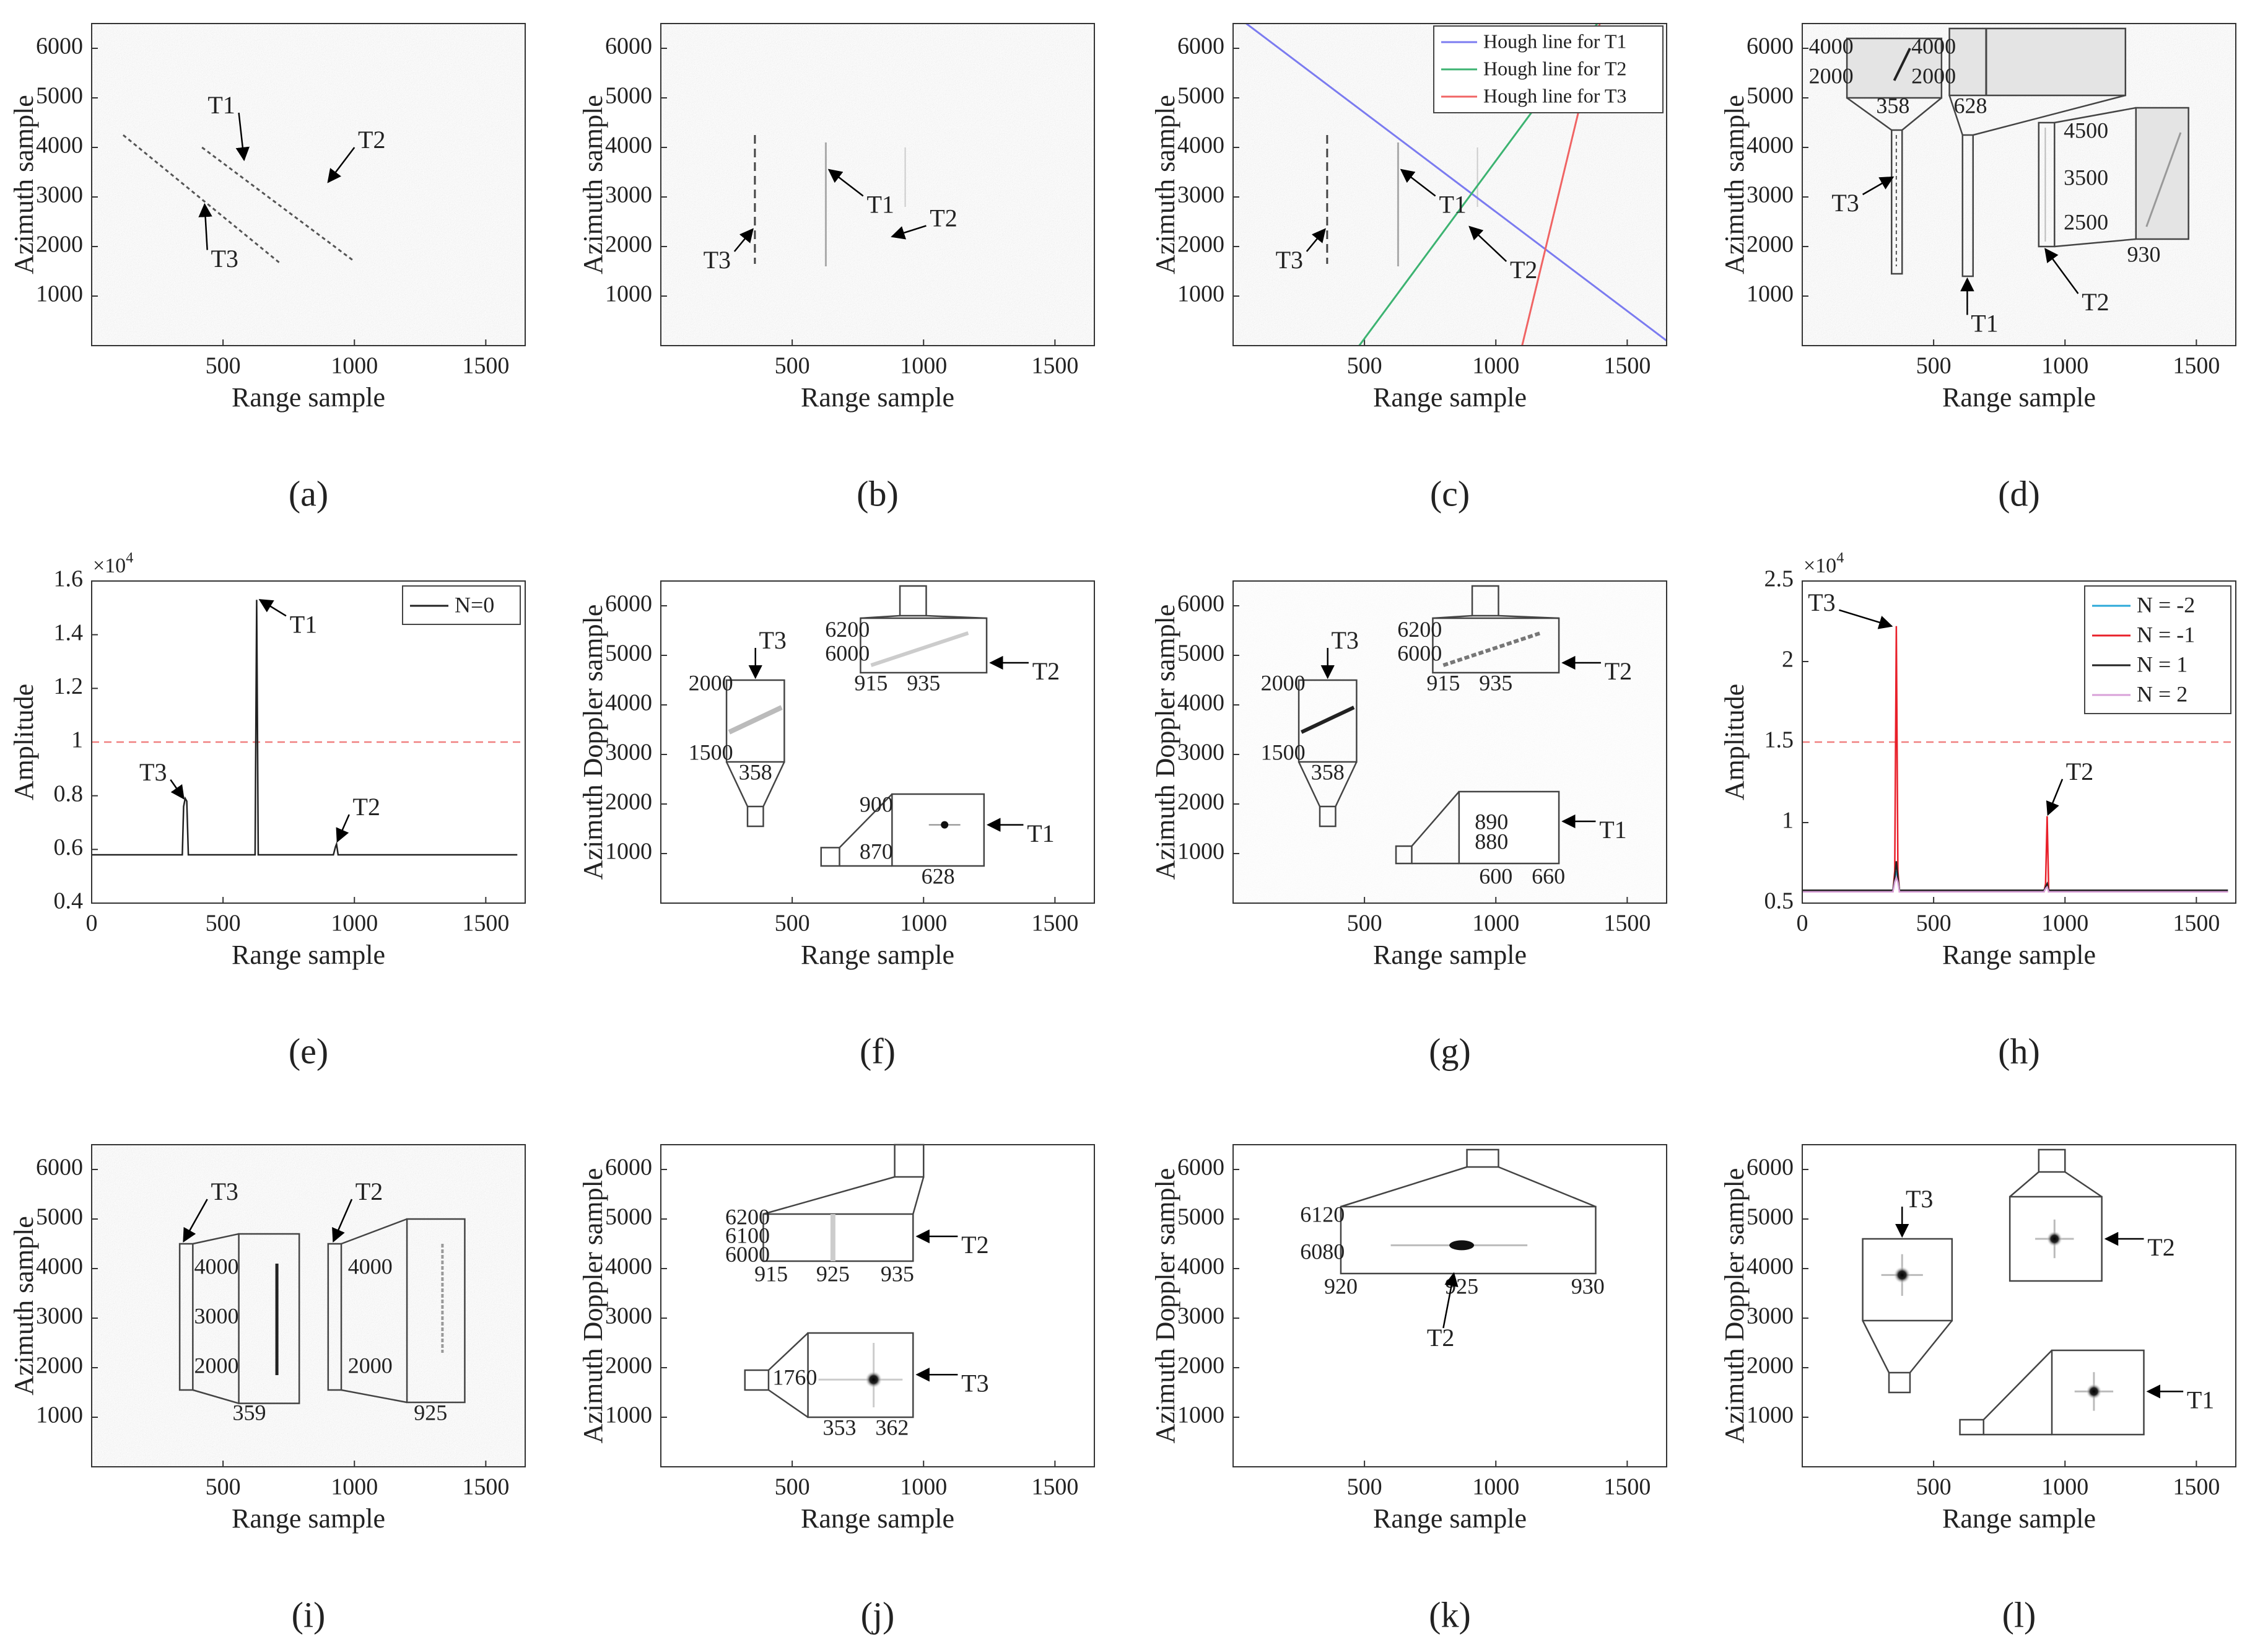  I want to click on y-axis-label: Azimuth sample, so click(24, 1306).